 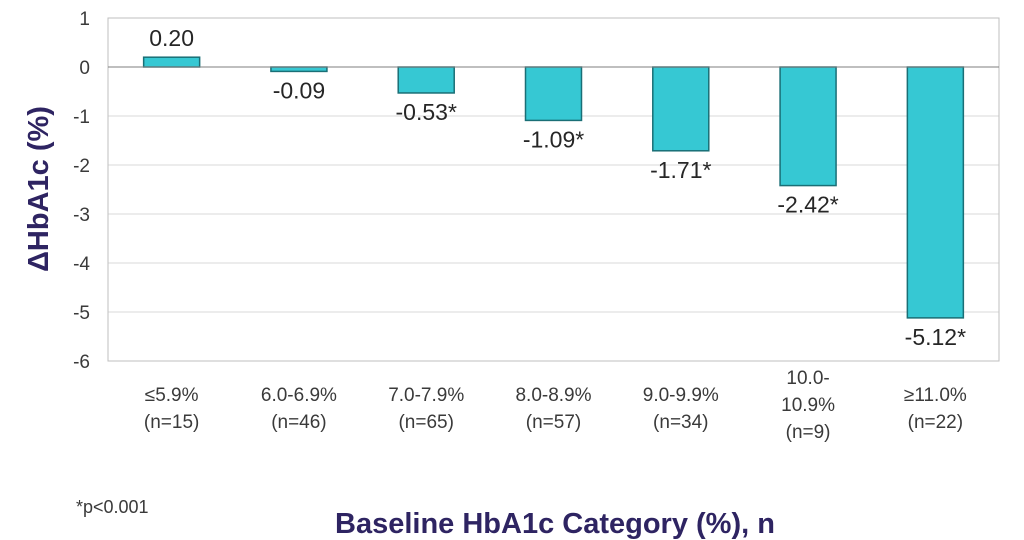 I want to click on category-label: (n=57), so click(x=553, y=422).